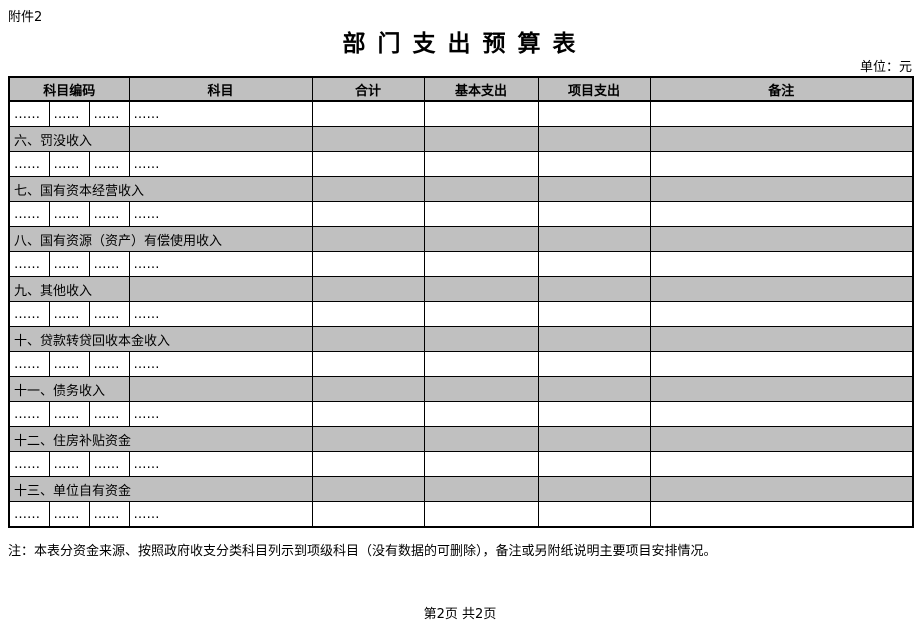 The width and height of the screenshot is (920, 630). Describe the element at coordinates (460, 614) in the screenshot. I see `page-number: 第2页 共2页` at that location.